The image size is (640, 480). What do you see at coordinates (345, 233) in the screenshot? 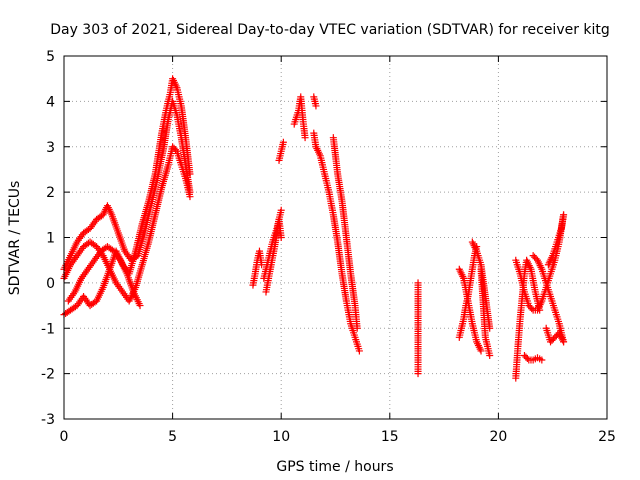
I see `series-track-l` at bounding box center [345, 233].